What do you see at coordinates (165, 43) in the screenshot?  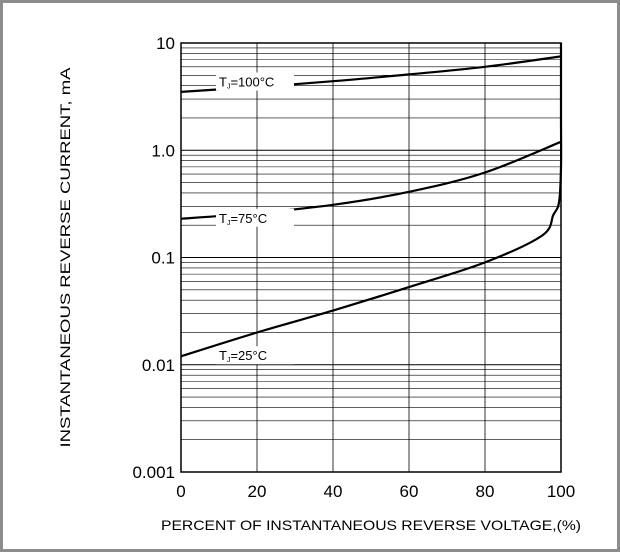 I see `y-tick-label: 10` at bounding box center [165, 43].